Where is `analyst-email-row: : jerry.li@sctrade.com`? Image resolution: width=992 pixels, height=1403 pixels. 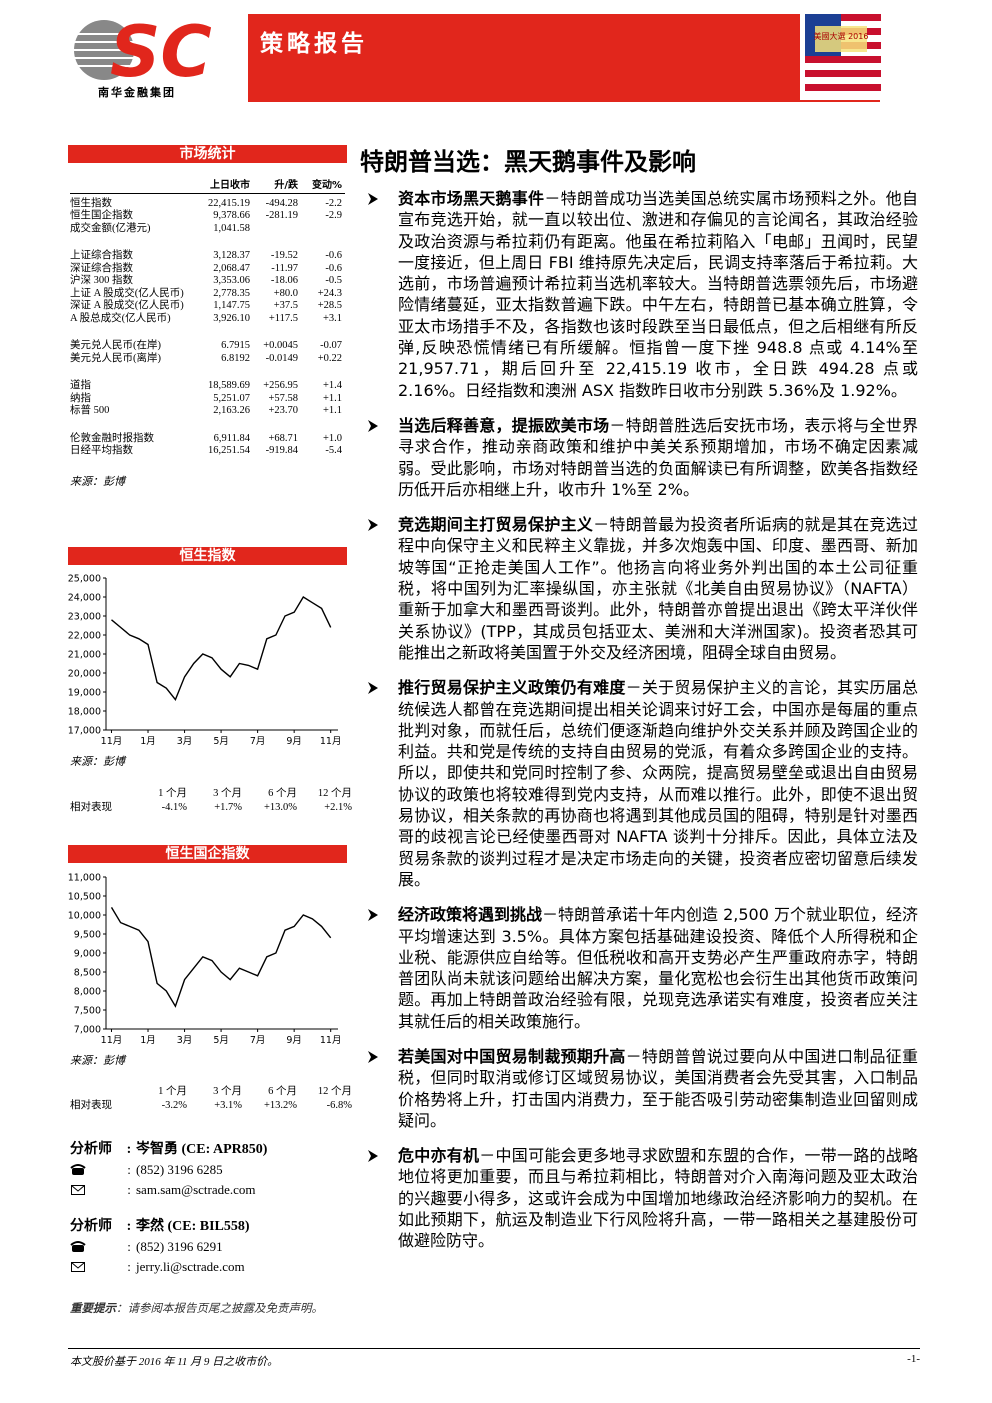 analyst-email-row: : jerry.li@sctrade.com is located at coordinates (210, 1267).